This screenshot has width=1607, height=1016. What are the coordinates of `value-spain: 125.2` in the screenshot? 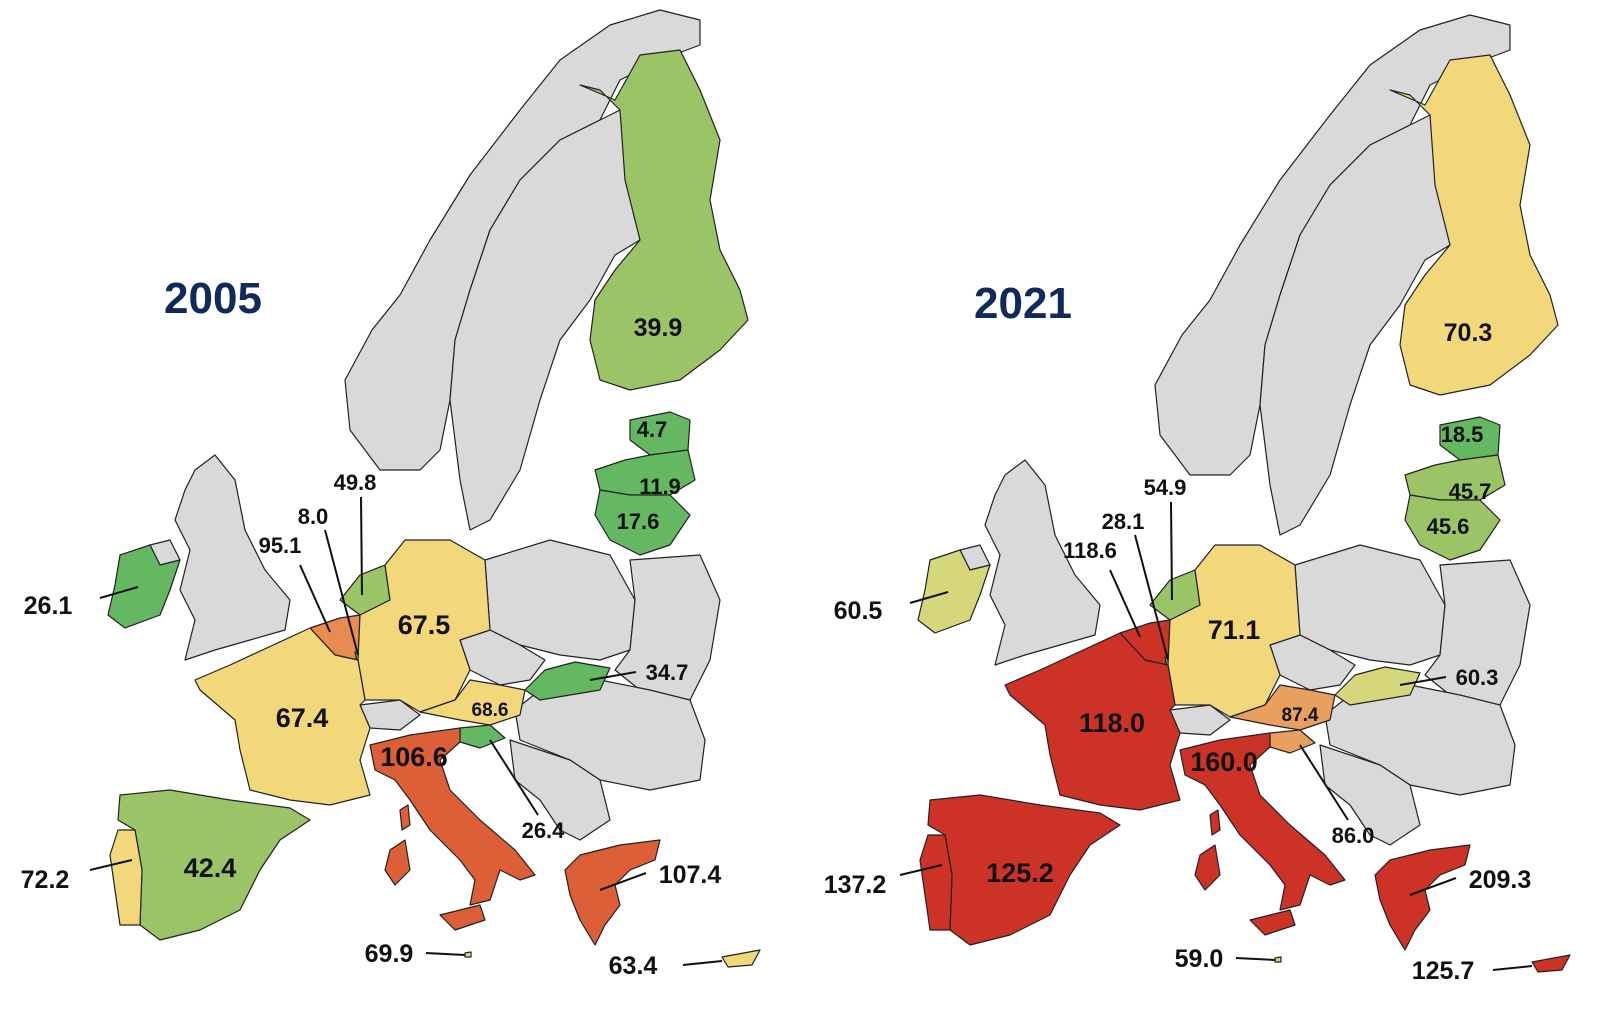 It's located at (1020, 873).